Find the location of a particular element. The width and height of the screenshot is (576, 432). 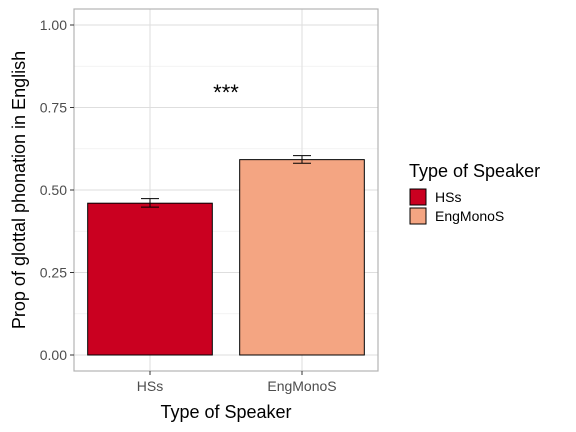

legend-label: EngMonoS is located at coordinates (469, 216).